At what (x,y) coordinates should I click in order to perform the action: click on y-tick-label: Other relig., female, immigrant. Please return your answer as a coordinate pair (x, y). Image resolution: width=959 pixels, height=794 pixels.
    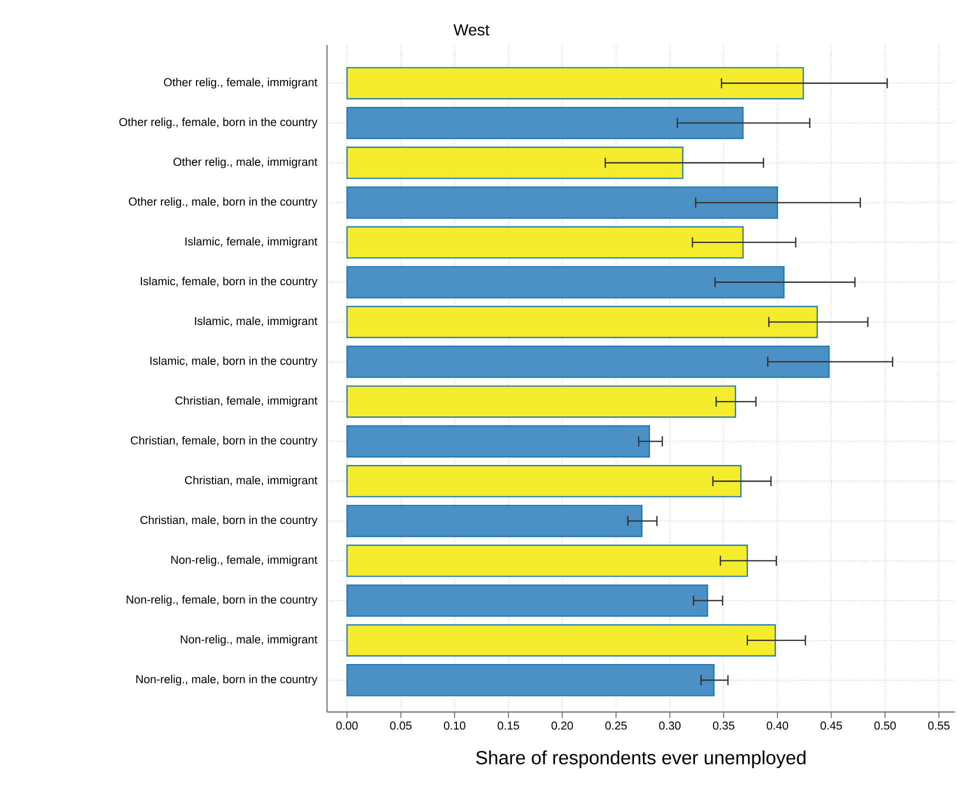
    Looking at the image, I should click on (241, 83).